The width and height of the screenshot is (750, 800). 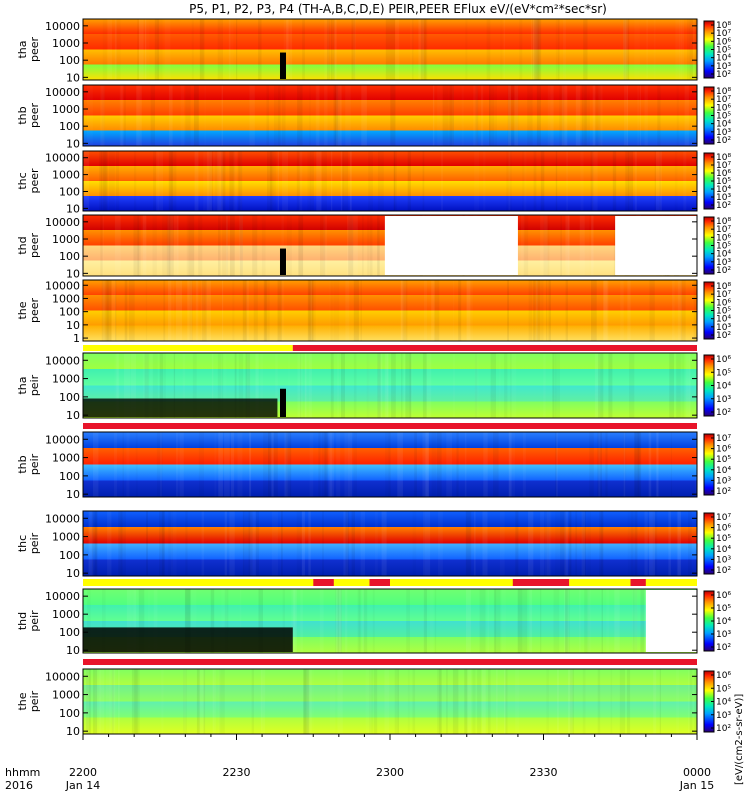 I want to click on panel-thd-peir: 10000 1000 100 10 thd peir 10⁶ 10⁵ 10⁴ 10³ 10², so click(x=373, y=622).